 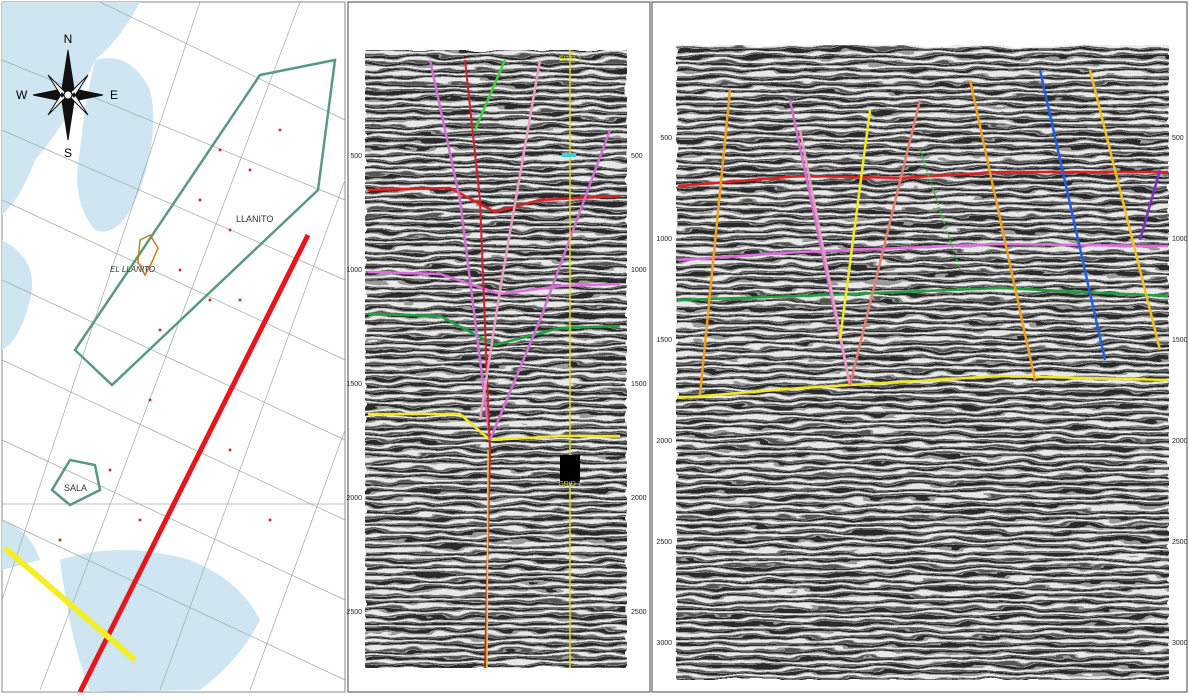 What do you see at coordinates (22, 95) in the screenshot?
I see `compass-label: W` at bounding box center [22, 95].